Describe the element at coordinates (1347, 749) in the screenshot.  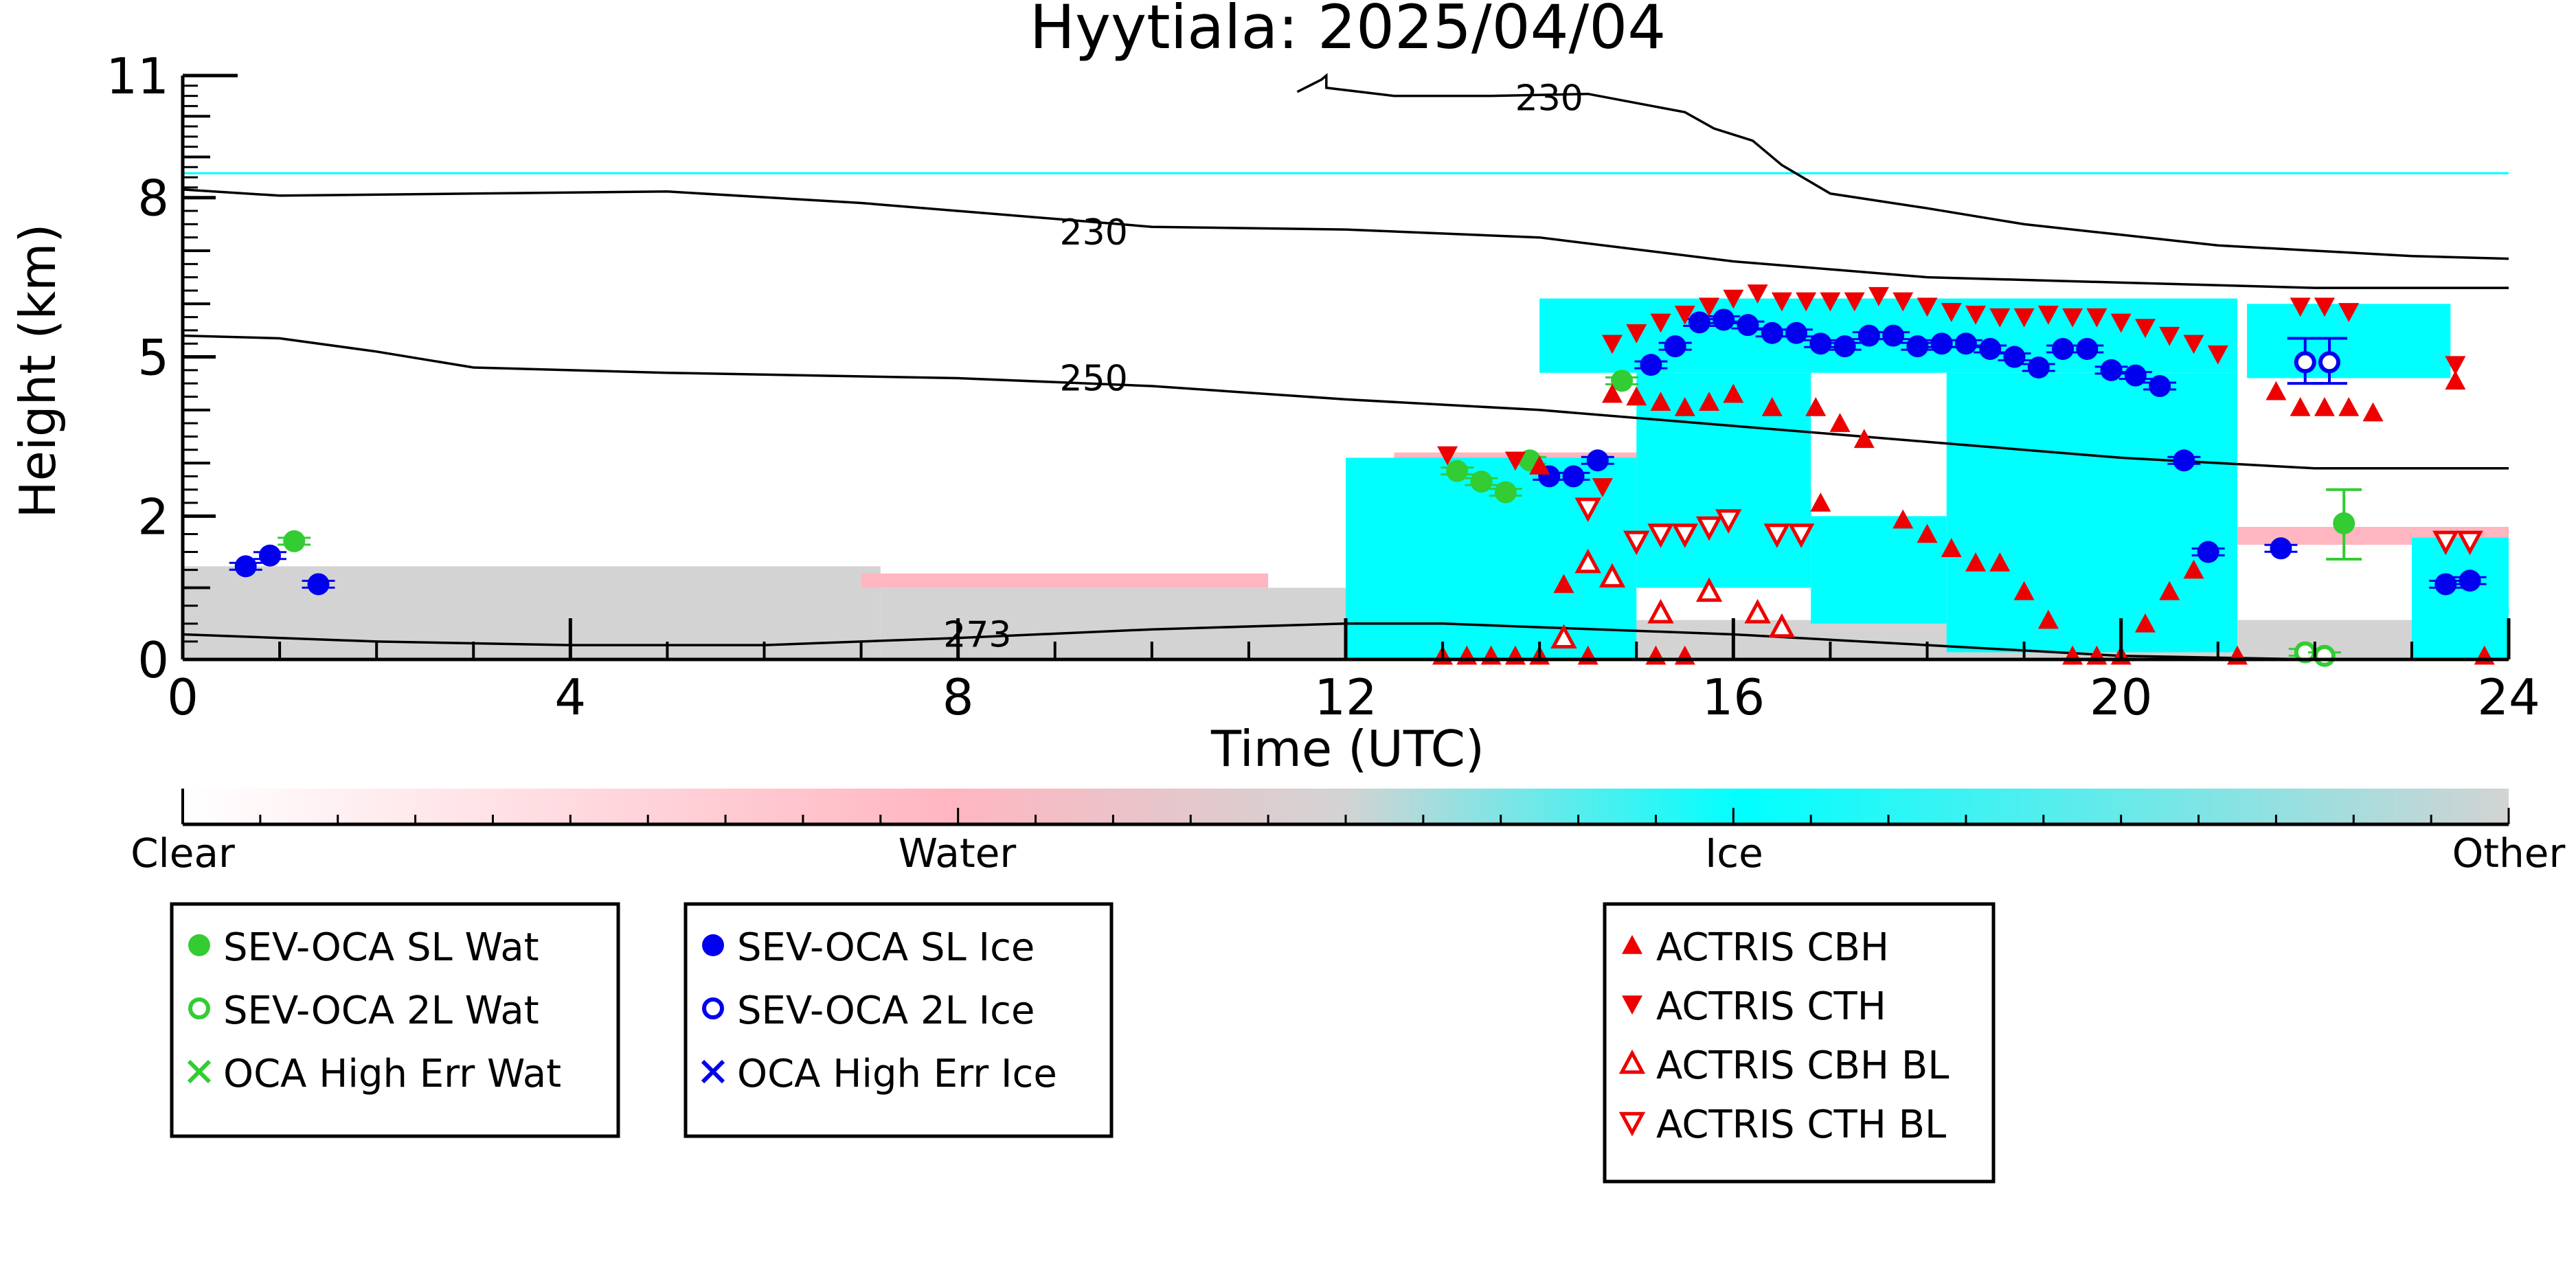
I see `x-axis-label: Time (UTC)` at that location.